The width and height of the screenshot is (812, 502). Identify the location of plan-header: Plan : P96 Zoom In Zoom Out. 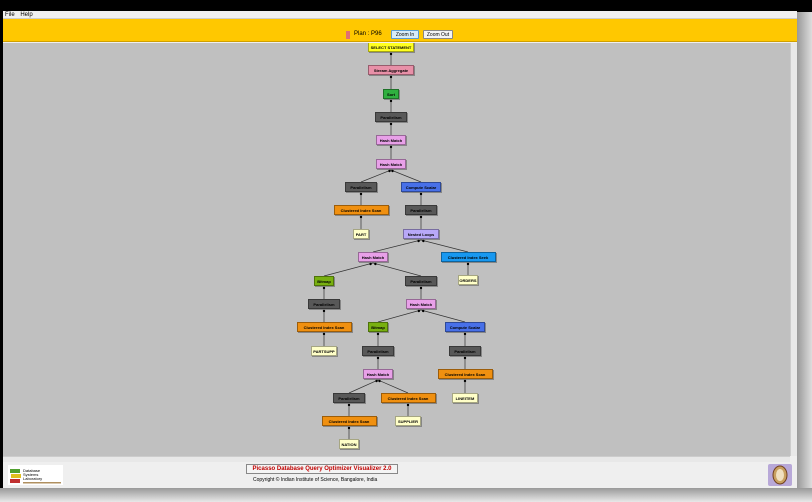
(400, 30).